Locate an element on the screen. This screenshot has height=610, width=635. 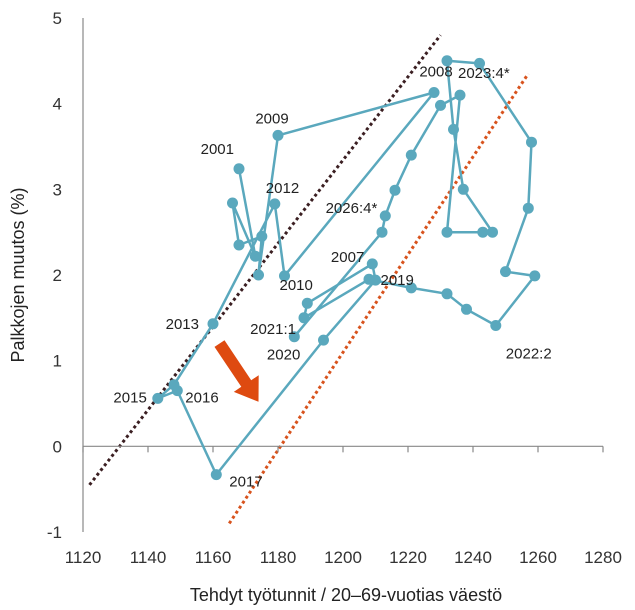
point-label: 2019 is located at coordinates (397, 280).